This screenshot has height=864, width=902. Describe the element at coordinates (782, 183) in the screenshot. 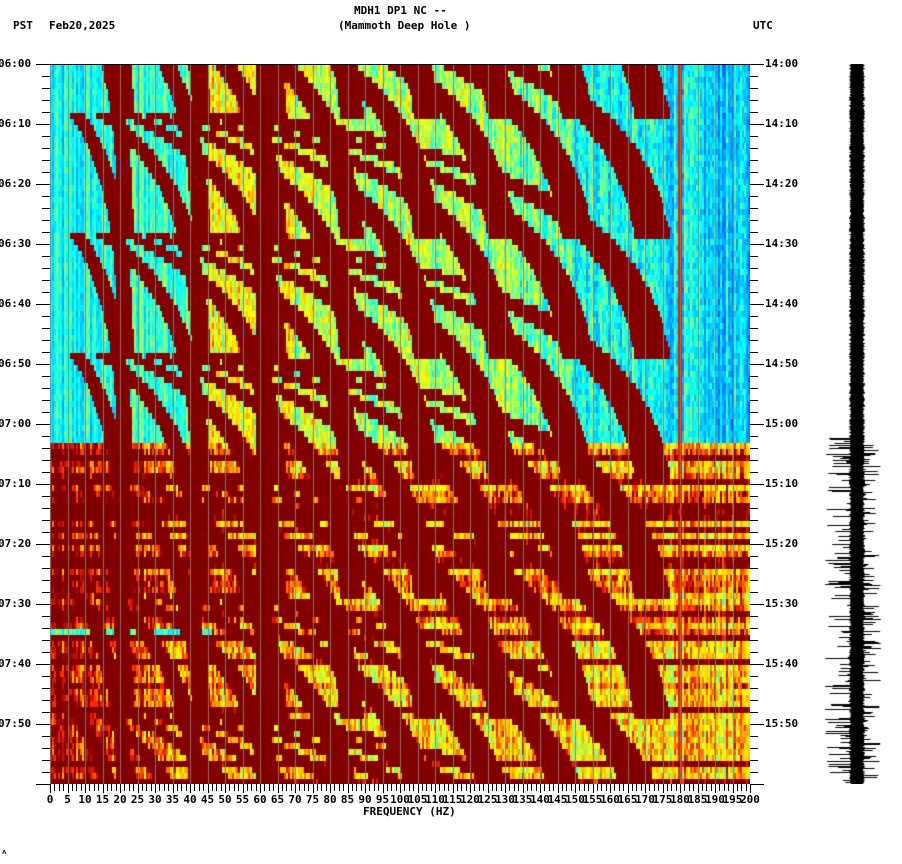

I see `right-time-label: 14:20` at that location.